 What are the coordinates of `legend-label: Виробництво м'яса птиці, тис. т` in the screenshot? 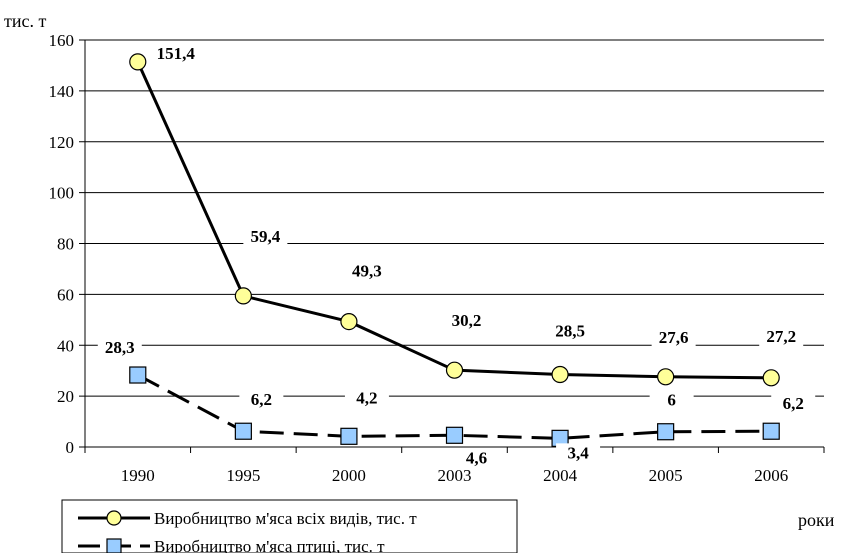 It's located at (269, 545).